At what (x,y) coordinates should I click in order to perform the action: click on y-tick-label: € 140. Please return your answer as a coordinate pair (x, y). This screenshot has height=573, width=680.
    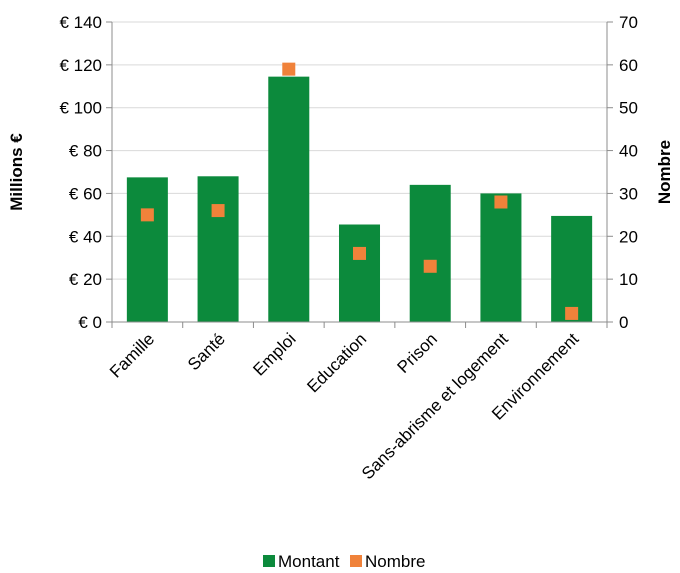
    Looking at the image, I should click on (80, 22).